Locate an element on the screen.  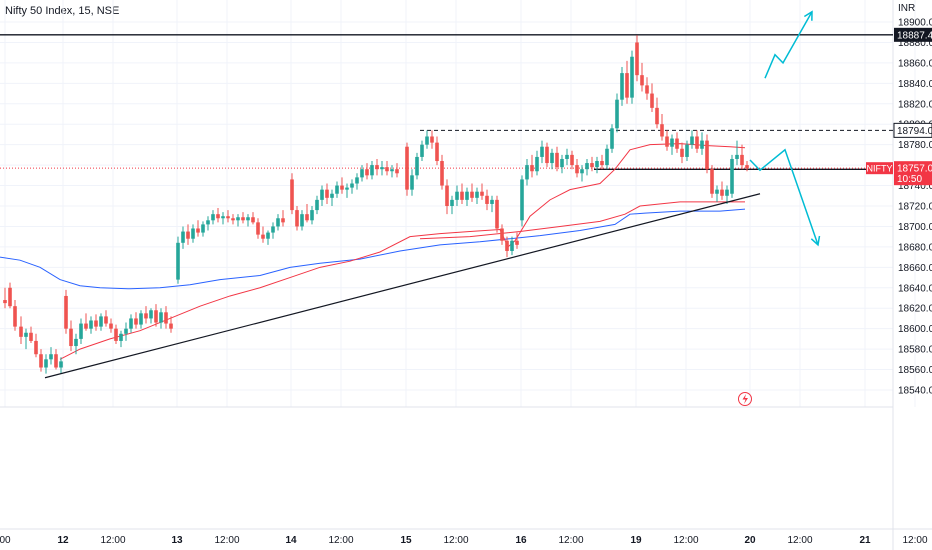
currency-label: INR is located at coordinates (906, 8).